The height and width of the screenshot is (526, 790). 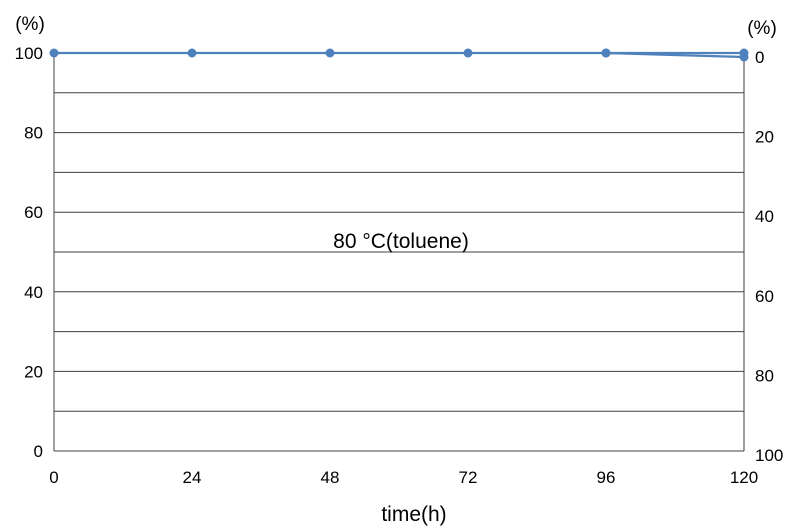 What do you see at coordinates (399, 55) in the screenshot?
I see `series-group` at bounding box center [399, 55].